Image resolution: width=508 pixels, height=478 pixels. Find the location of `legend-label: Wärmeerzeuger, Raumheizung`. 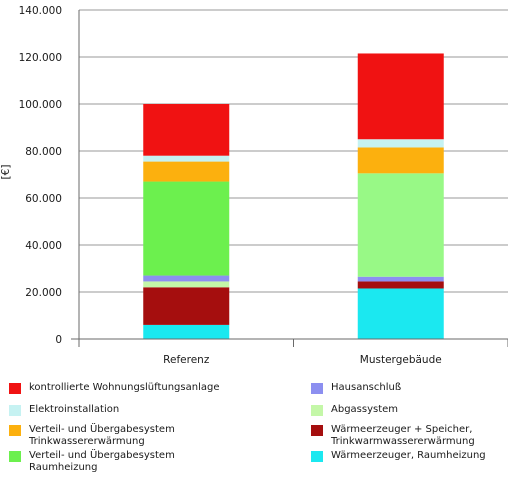

legend-label: Wärmeerzeuger, Raumheizung is located at coordinates (408, 455).